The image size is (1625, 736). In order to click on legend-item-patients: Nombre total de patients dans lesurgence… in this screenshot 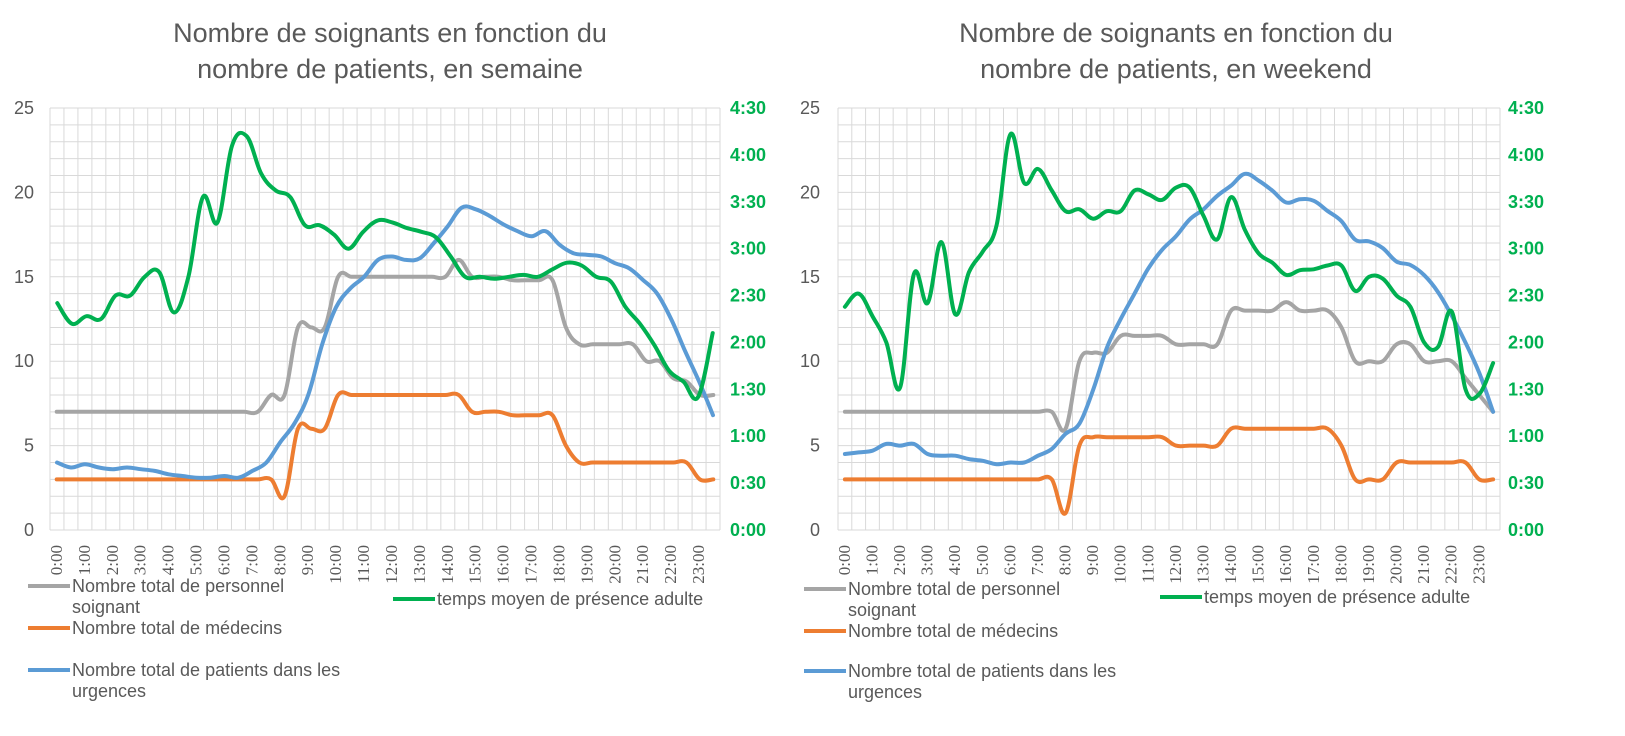, I will do `click(184, 680)`.